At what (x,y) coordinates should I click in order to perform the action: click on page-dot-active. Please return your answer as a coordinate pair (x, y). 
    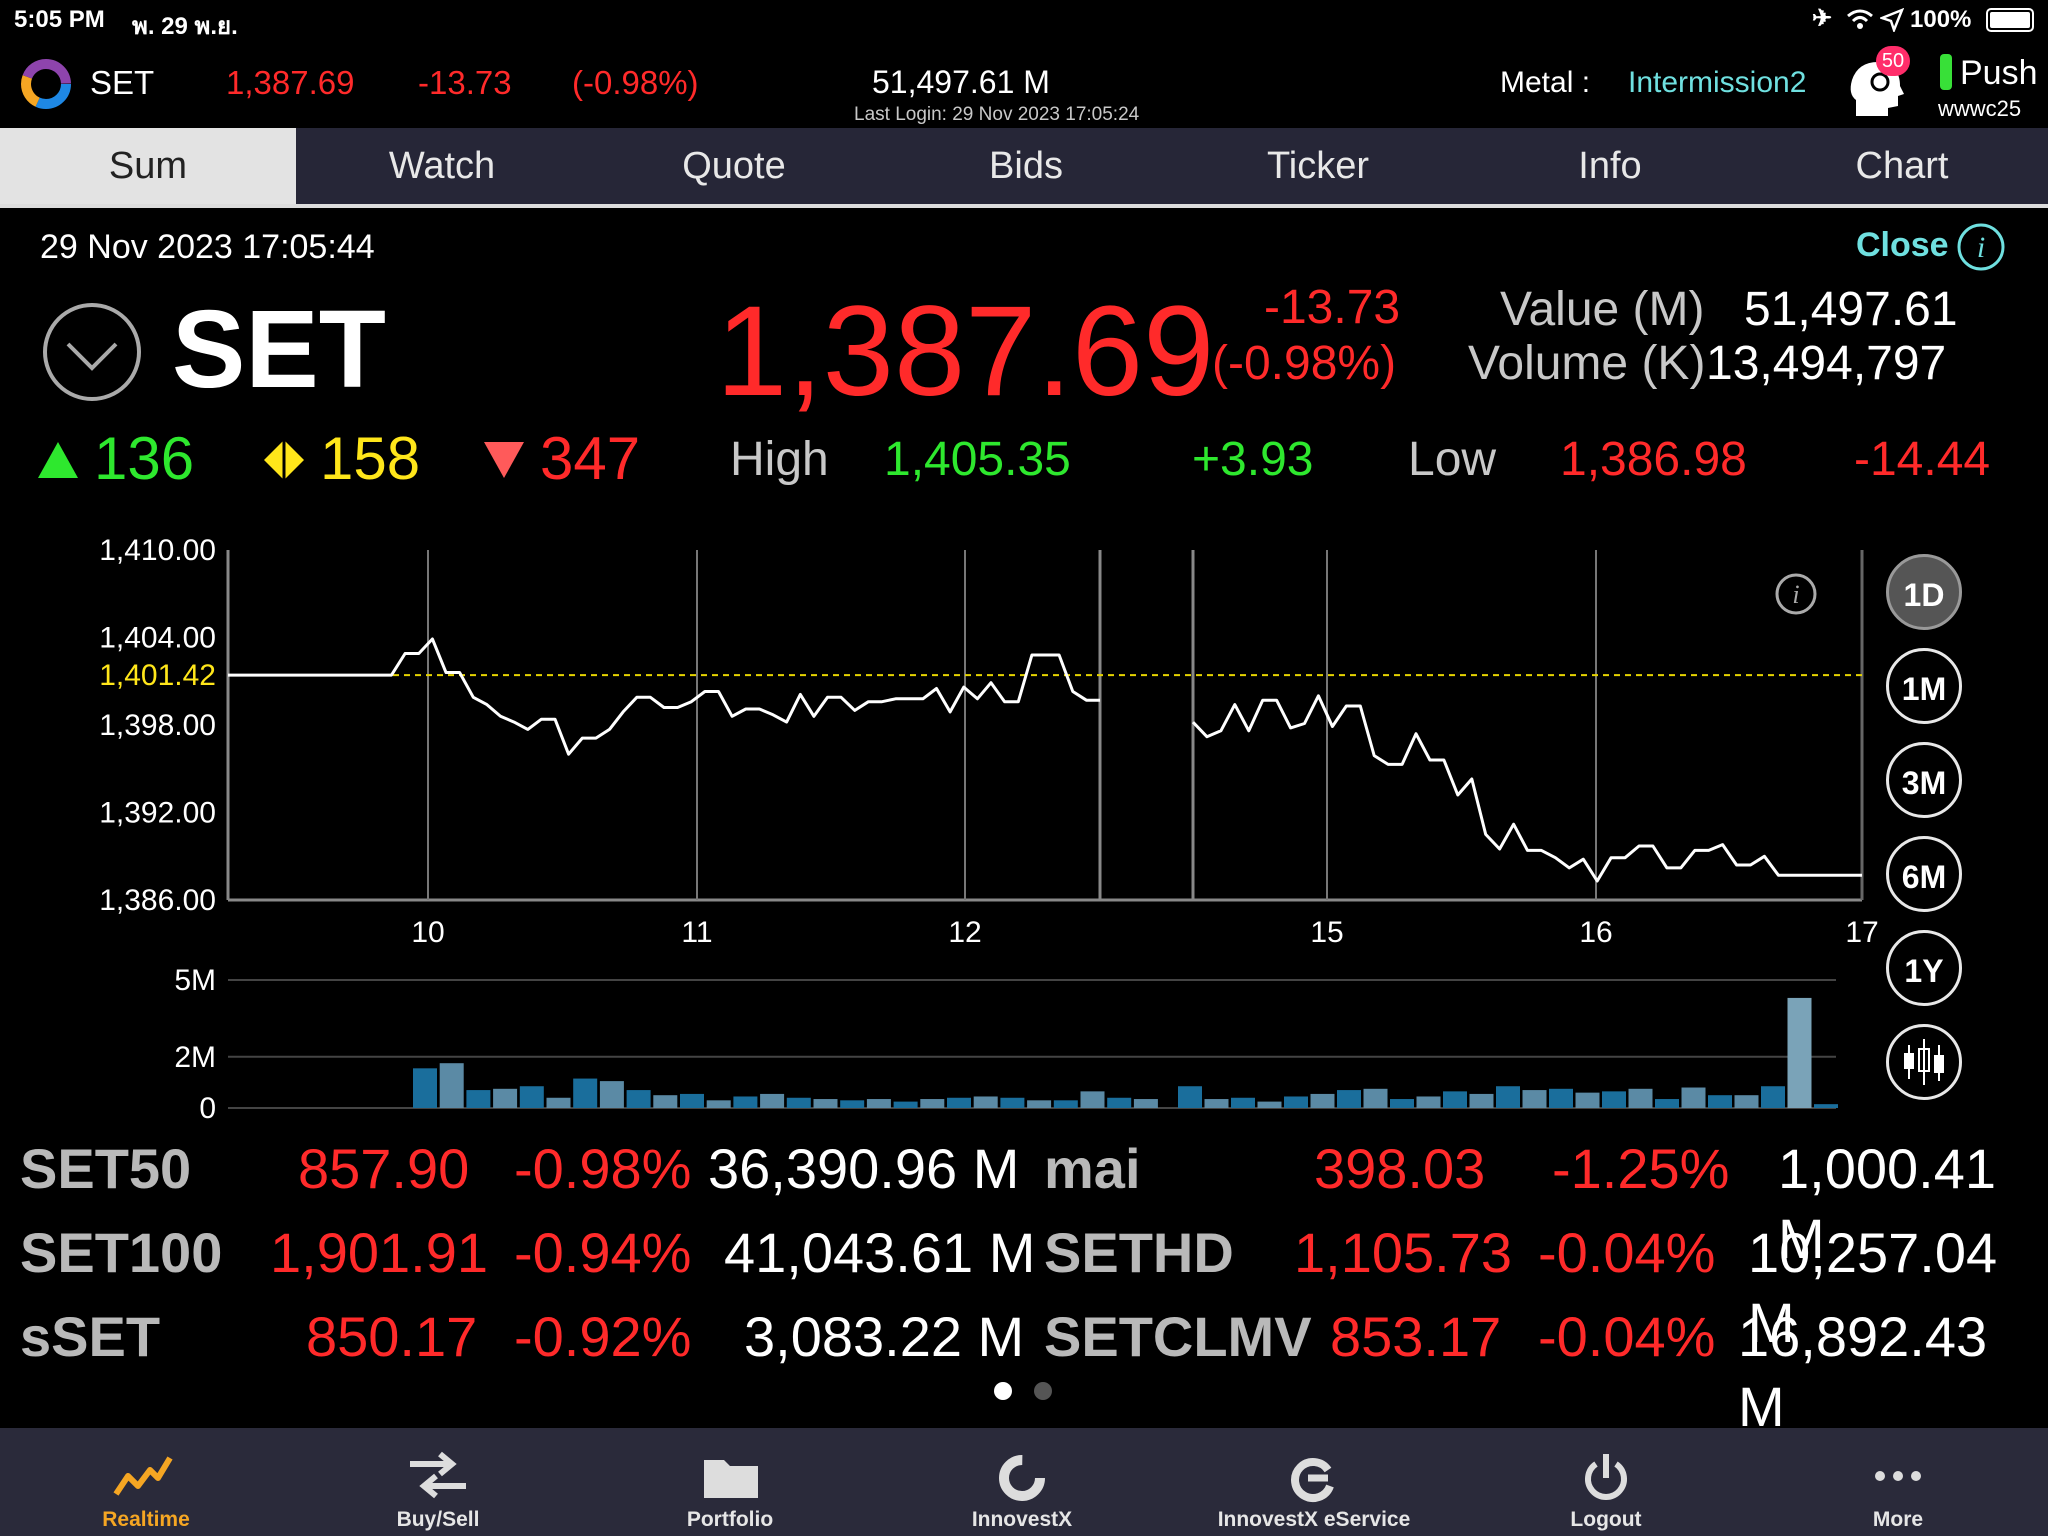
    Looking at the image, I should click on (1003, 1391).